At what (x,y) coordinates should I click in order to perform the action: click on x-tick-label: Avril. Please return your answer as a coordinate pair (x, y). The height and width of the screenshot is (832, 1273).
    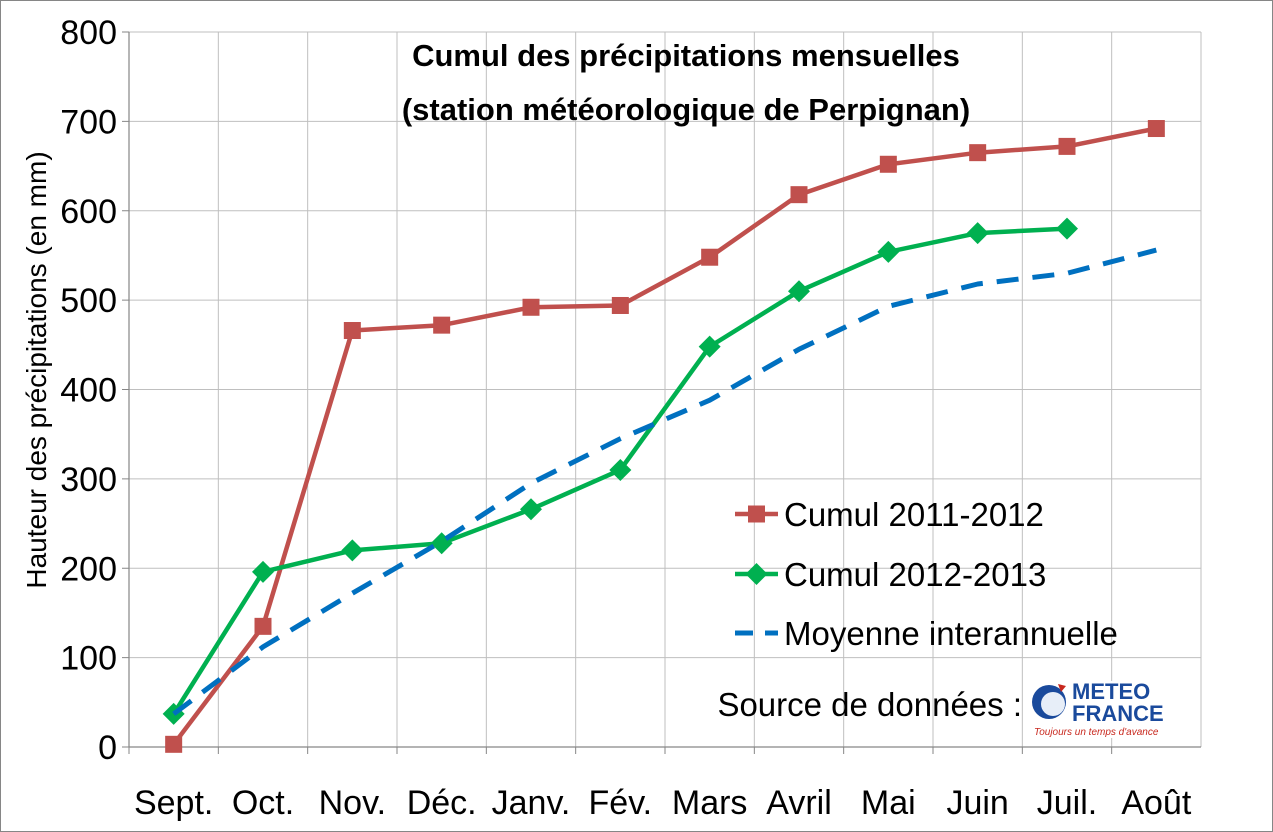
    Looking at the image, I should click on (799, 803).